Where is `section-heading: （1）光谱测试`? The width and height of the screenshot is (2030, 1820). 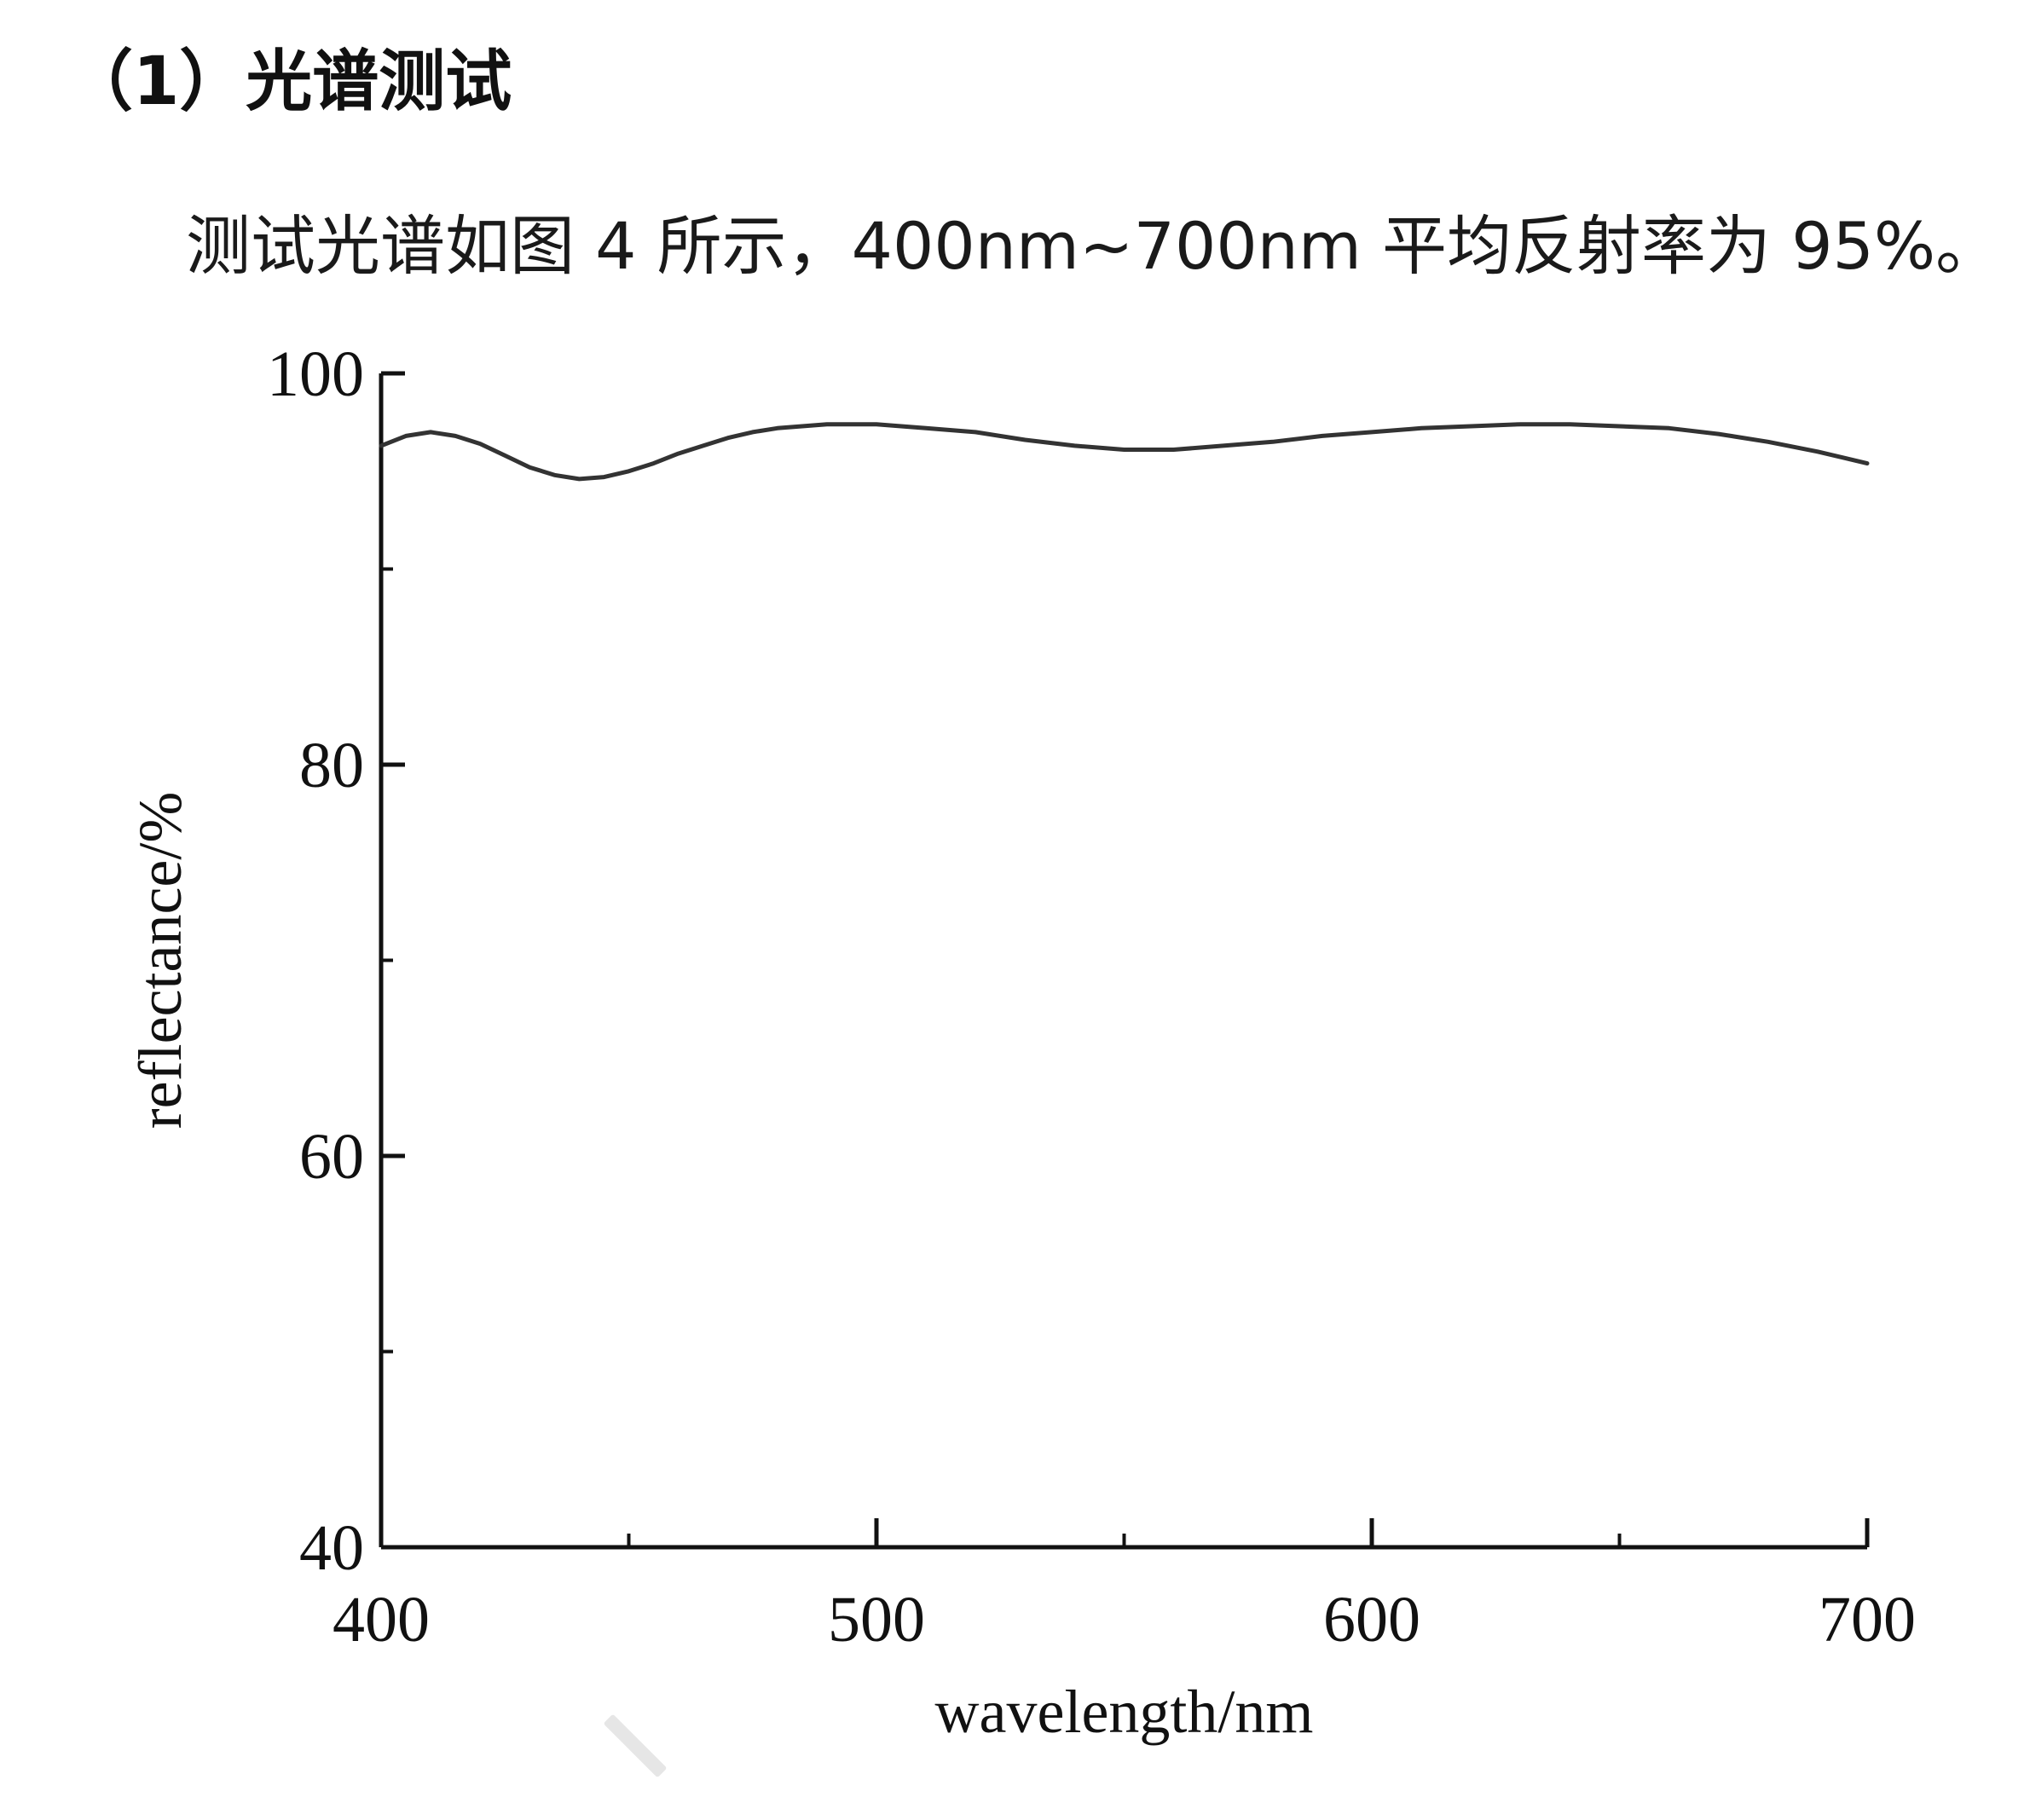 section-heading: （1）光谱测试 is located at coordinates (289, 81).